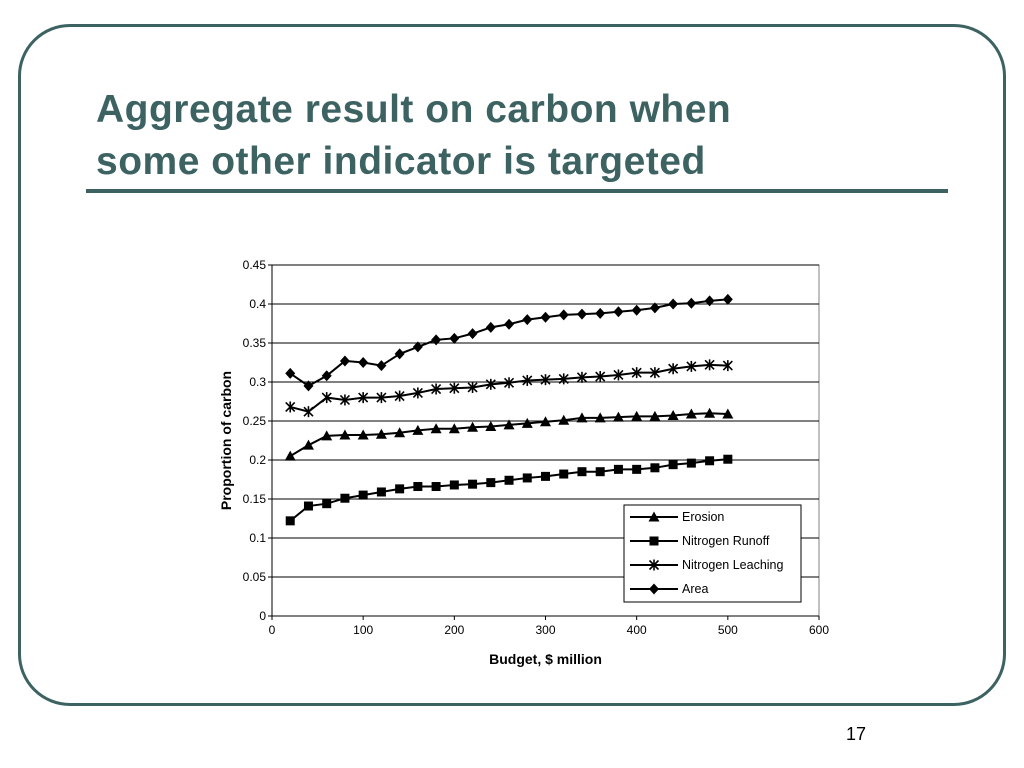 The width and height of the screenshot is (1024, 768). Describe the element at coordinates (255, 421) in the screenshot. I see `y-tick-label: 0.25` at that location.